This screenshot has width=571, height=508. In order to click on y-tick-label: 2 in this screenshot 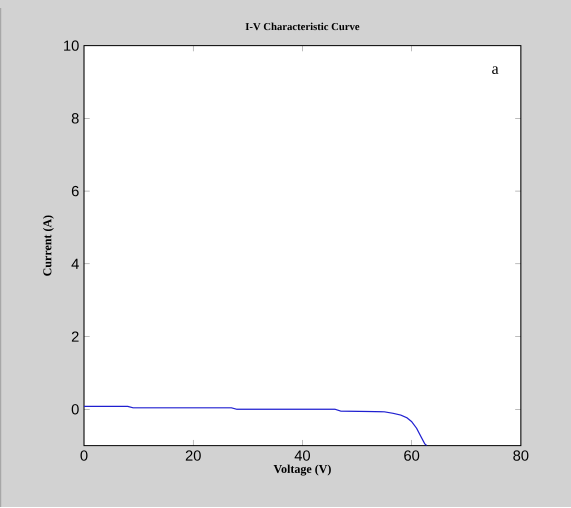, I will do `click(75, 337)`.